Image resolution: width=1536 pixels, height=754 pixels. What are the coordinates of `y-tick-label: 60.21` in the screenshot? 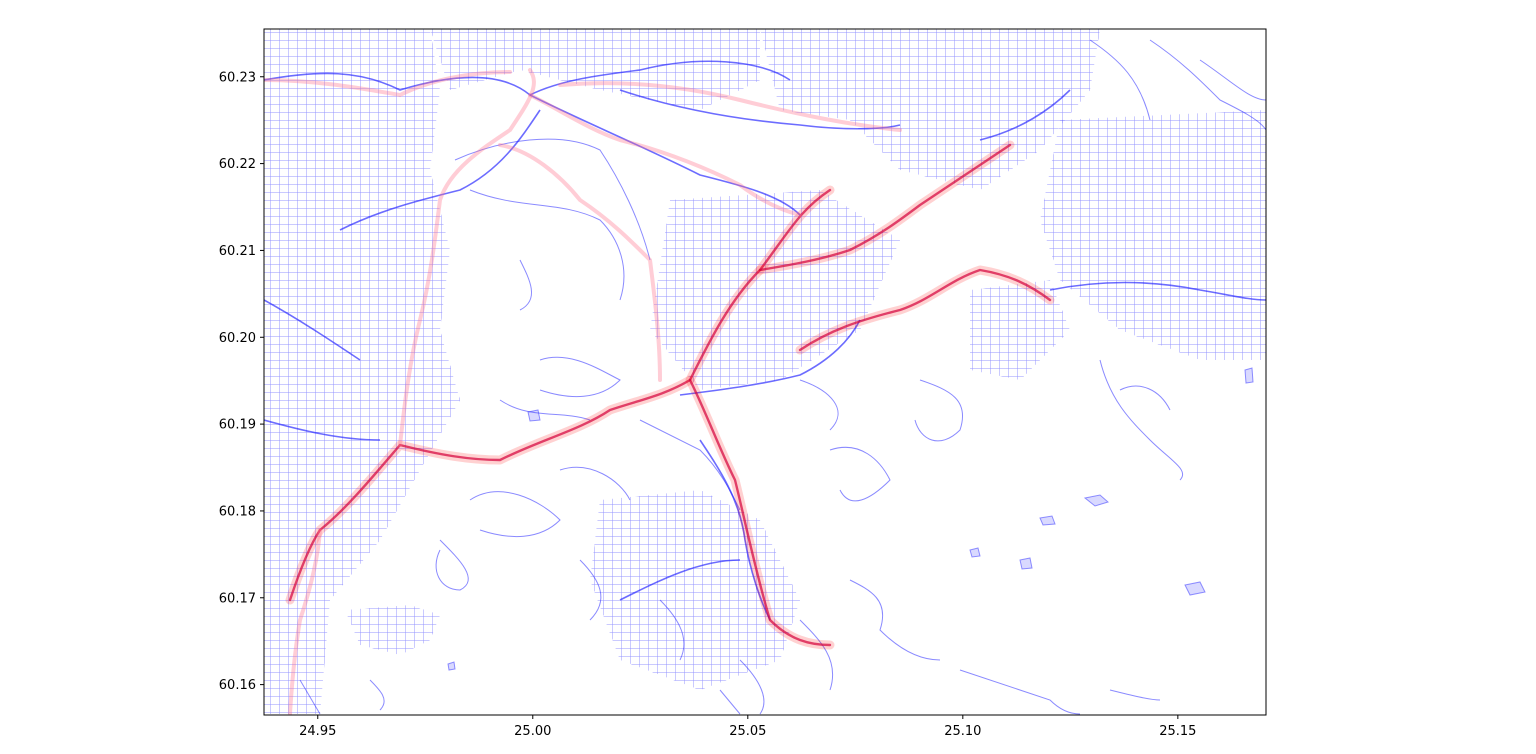 It's located at (237, 251).